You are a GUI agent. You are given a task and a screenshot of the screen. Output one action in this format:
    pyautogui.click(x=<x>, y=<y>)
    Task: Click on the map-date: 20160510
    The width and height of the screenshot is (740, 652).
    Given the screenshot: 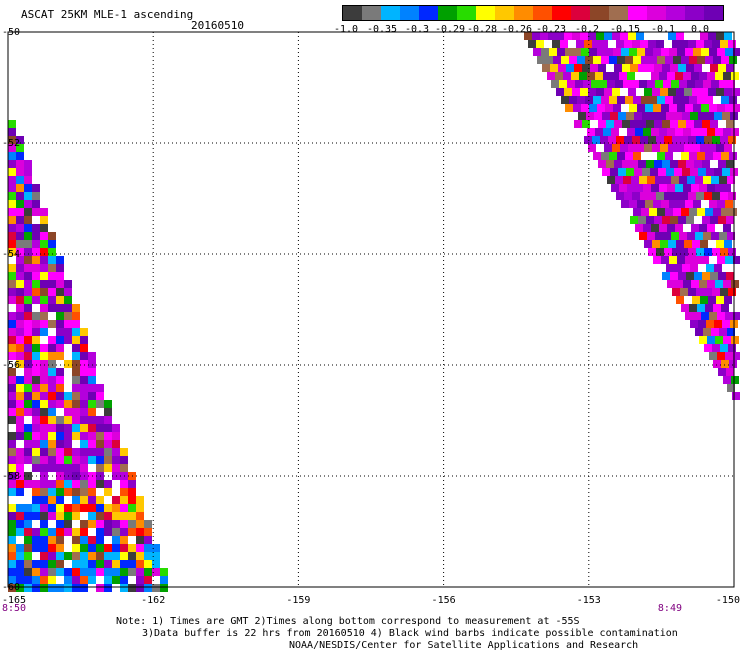 What is the action you would take?
    pyautogui.click(x=217, y=25)
    